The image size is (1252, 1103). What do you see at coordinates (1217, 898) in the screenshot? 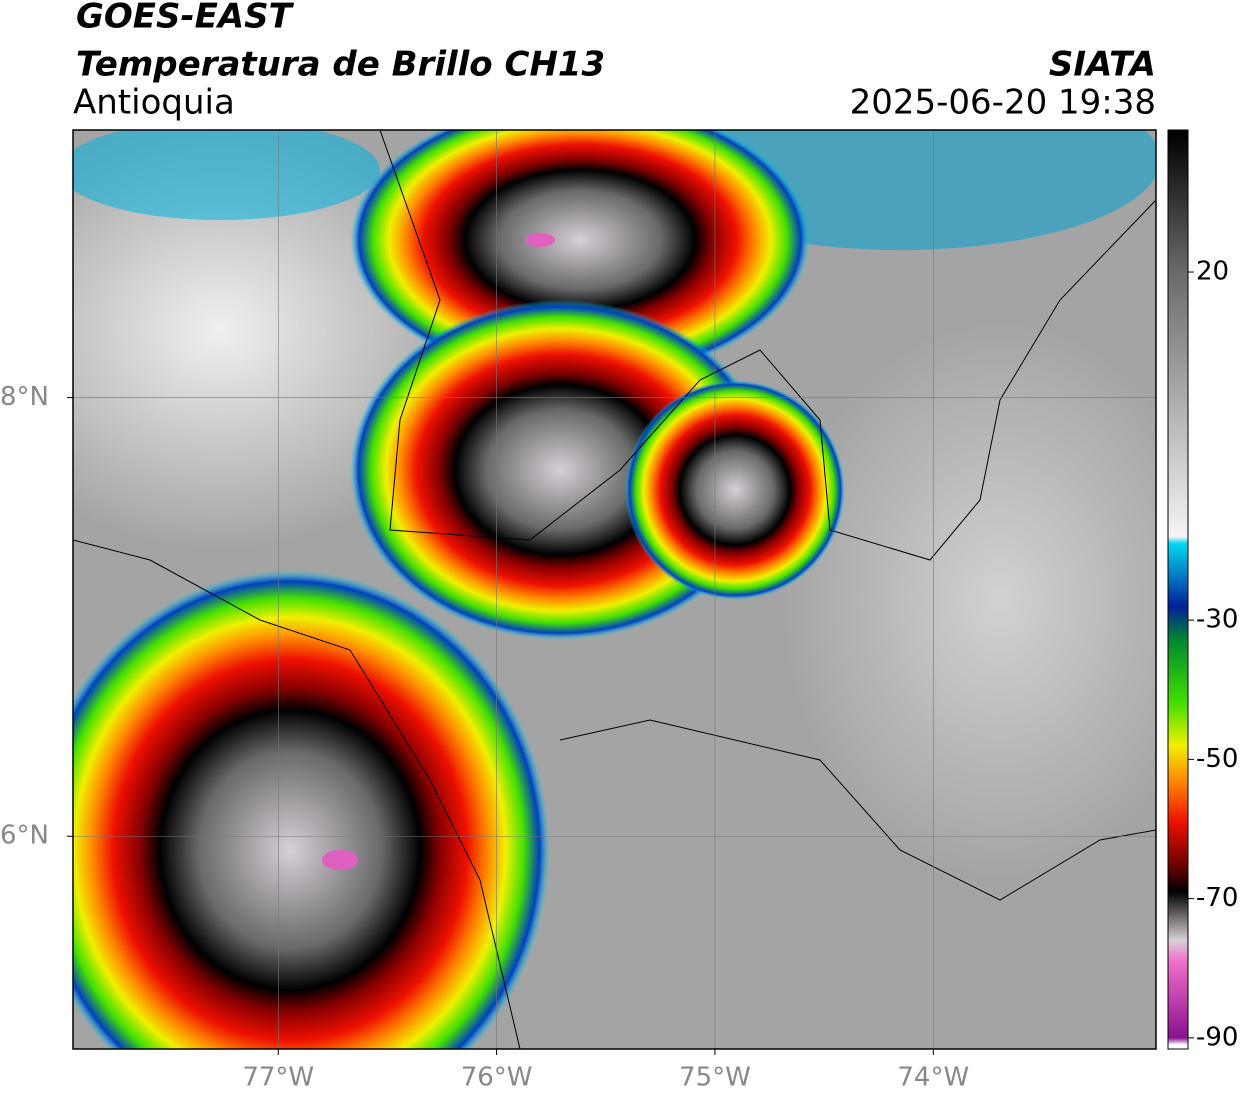
I see `colorbar-tick-label: -70` at bounding box center [1217, 898].